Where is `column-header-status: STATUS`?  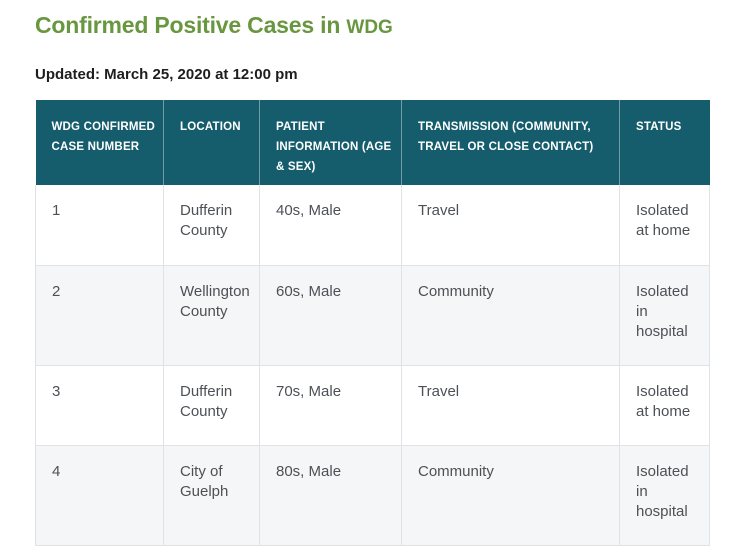 column-header-status: STATUS is located at coordinates (664, 142).